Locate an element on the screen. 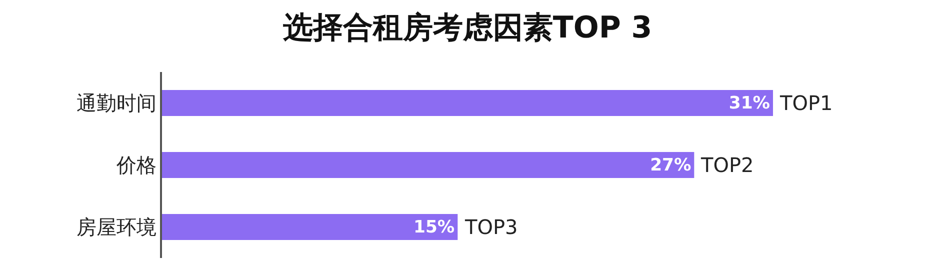 Image resolution: width=935 pixels, height=272 pixels. y-tick-label: 通勤时间 is located at coordinates (116, 103).